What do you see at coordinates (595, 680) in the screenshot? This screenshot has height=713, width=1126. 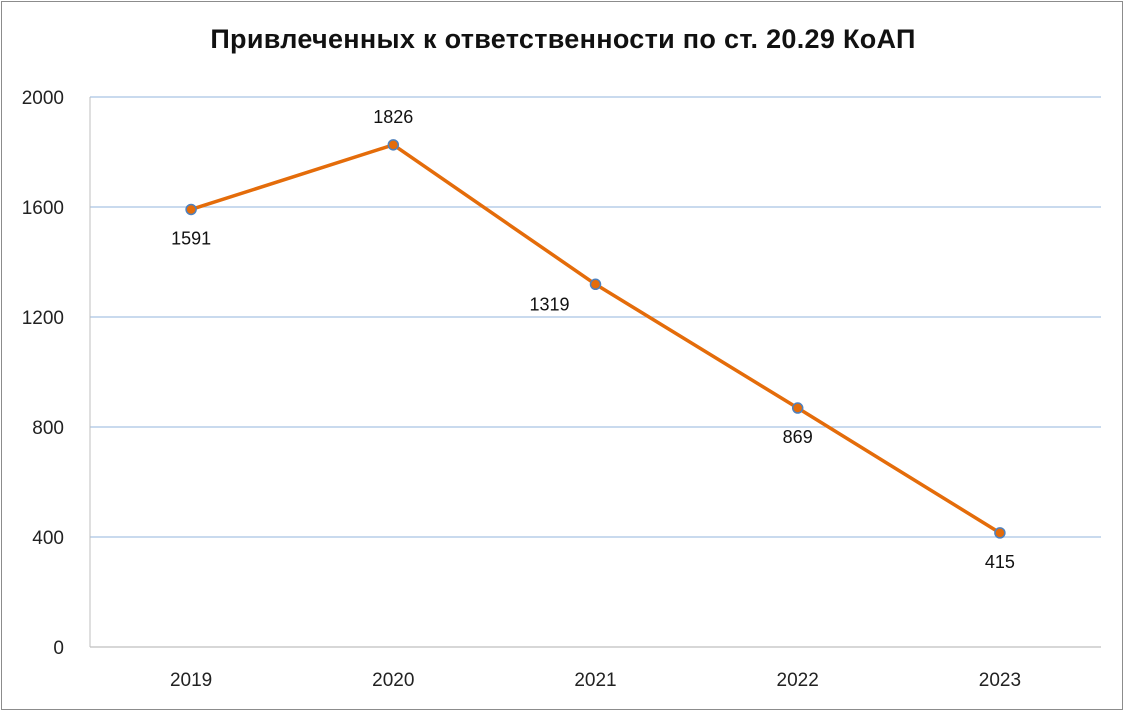 I see `x-tick-label: 2021` at bounding box center [595, 680].